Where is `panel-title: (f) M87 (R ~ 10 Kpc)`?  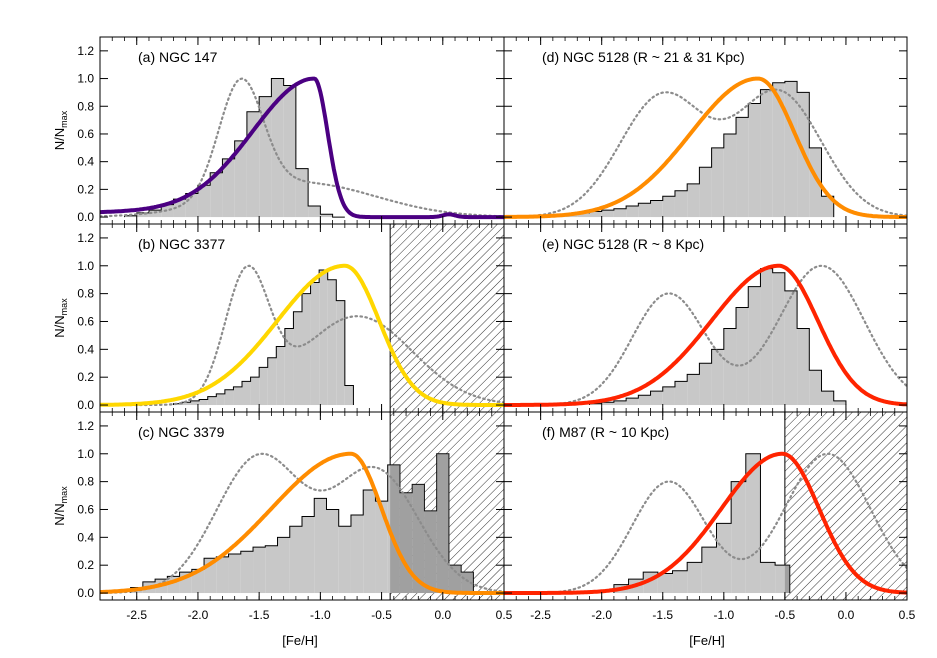
panel-title: (f) M87 (R ~ 10 Kpc) is located at coordinates (605, 432).